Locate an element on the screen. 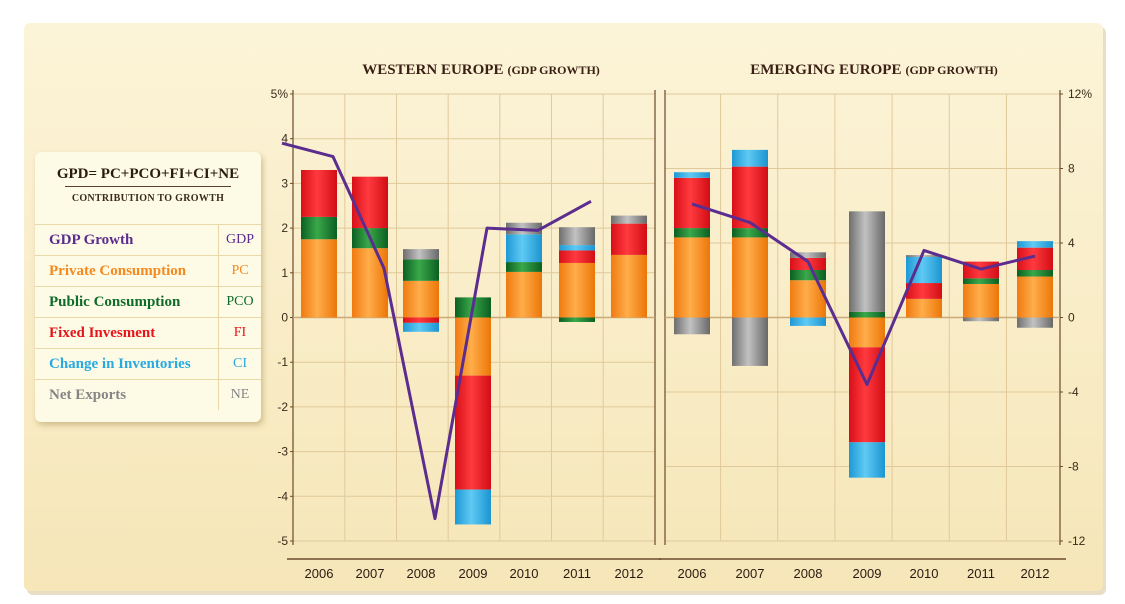 This screenshot has height=604, width=1125. east-title-main: EMERGING EUROPE is located at coordinates (825, 70).